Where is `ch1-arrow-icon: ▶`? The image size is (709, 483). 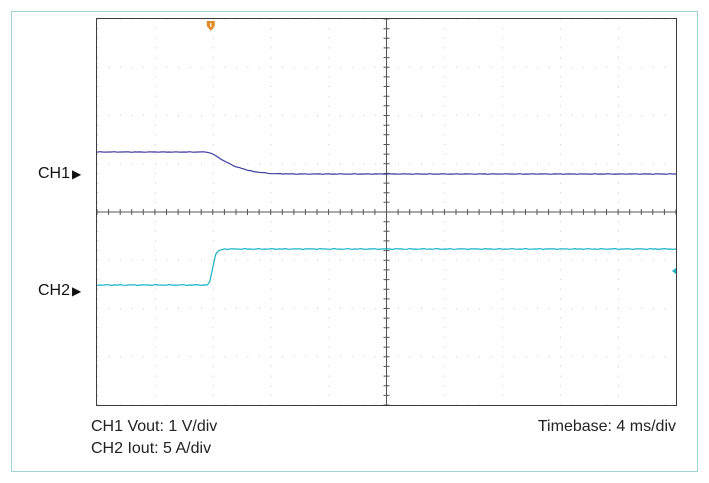 ch1-arrow-icon: ▶ is located at coordinates (77, 174).